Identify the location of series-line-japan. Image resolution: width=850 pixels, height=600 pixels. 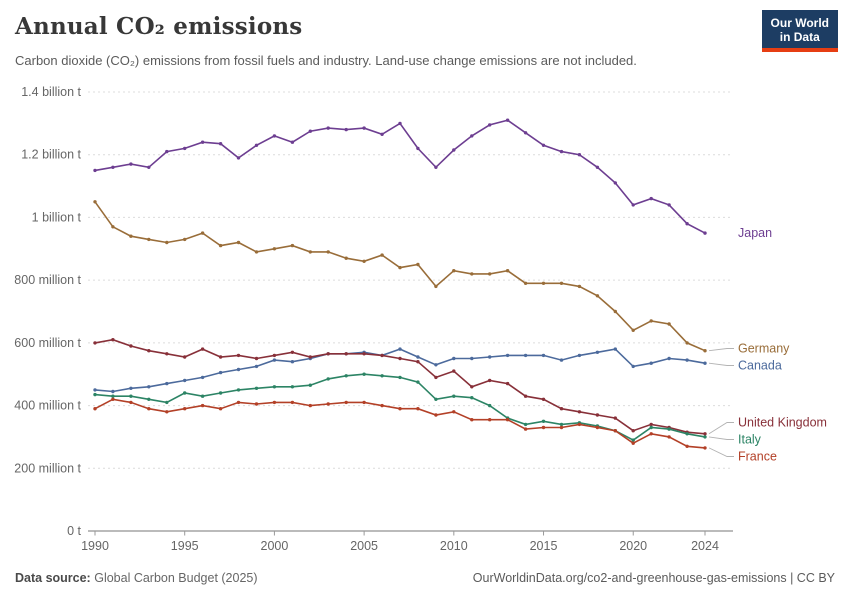
(400, 176).